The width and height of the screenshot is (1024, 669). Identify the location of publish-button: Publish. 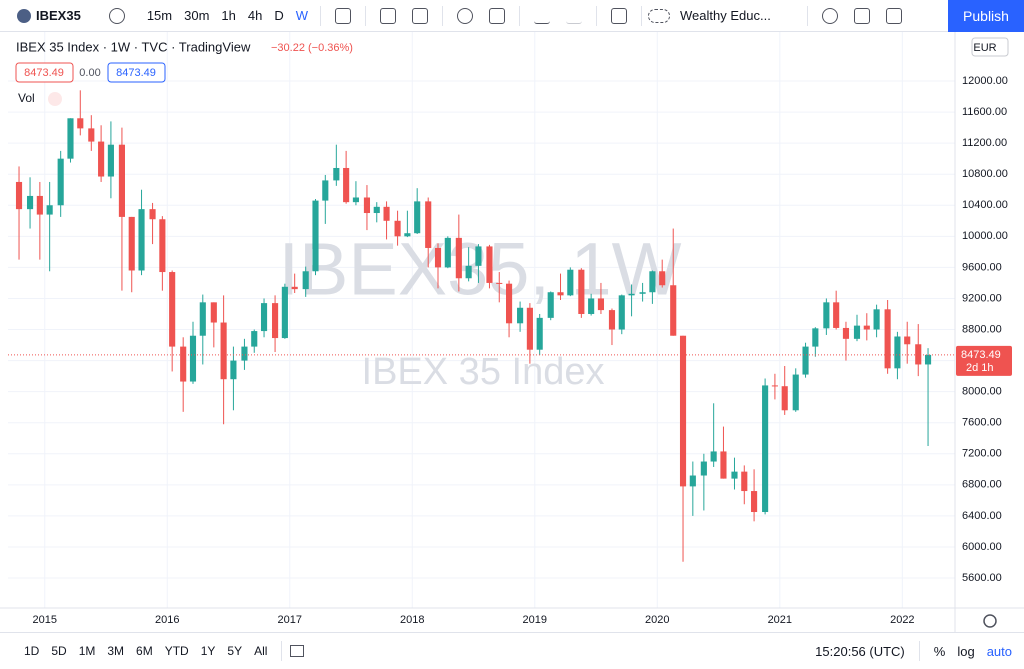
(986, 16).